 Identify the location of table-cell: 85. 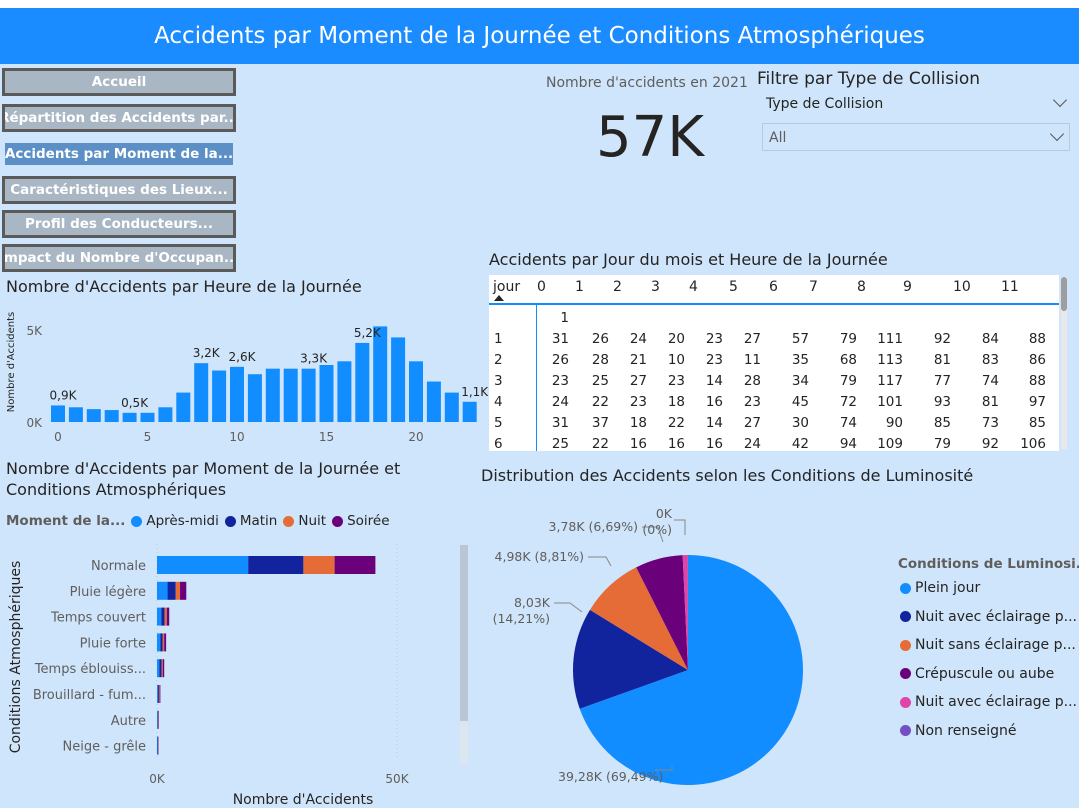
(942, 423).